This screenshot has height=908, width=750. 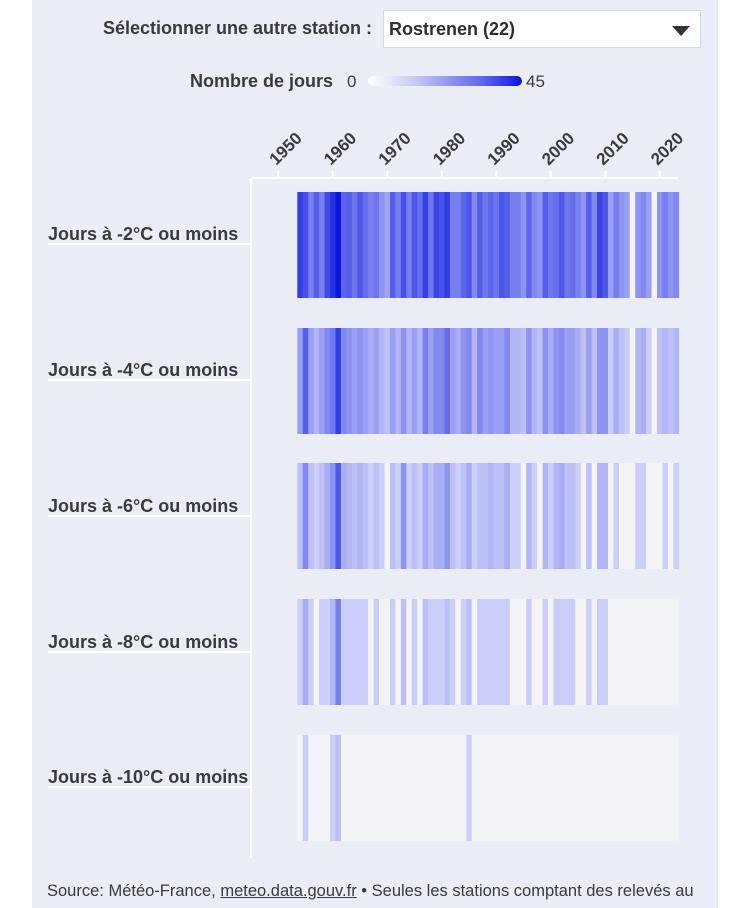 I want to click on chevron-down-icon, so click(x=681, y=31).